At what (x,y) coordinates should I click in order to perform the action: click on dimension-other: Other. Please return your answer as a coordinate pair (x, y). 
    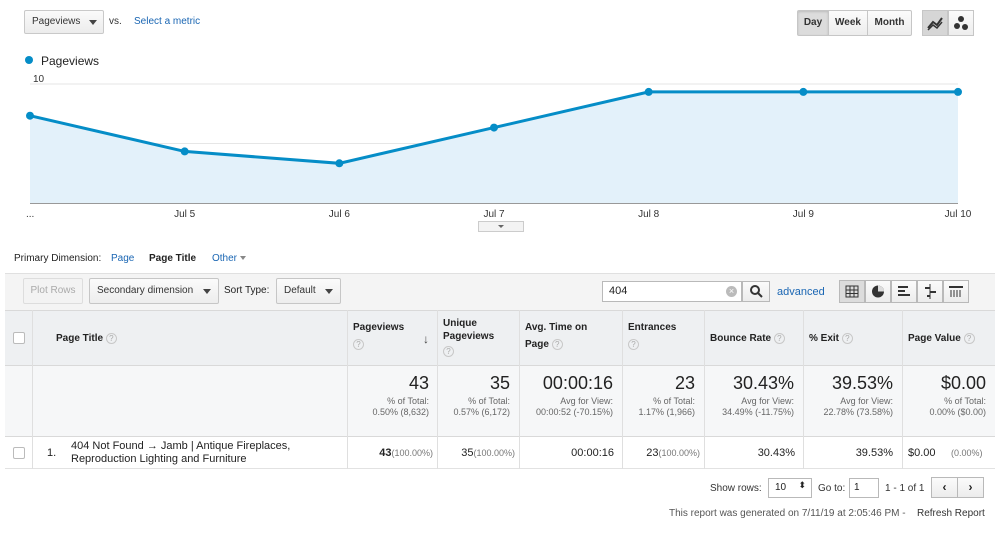
    Looking at the image, I should click on (229, 258).